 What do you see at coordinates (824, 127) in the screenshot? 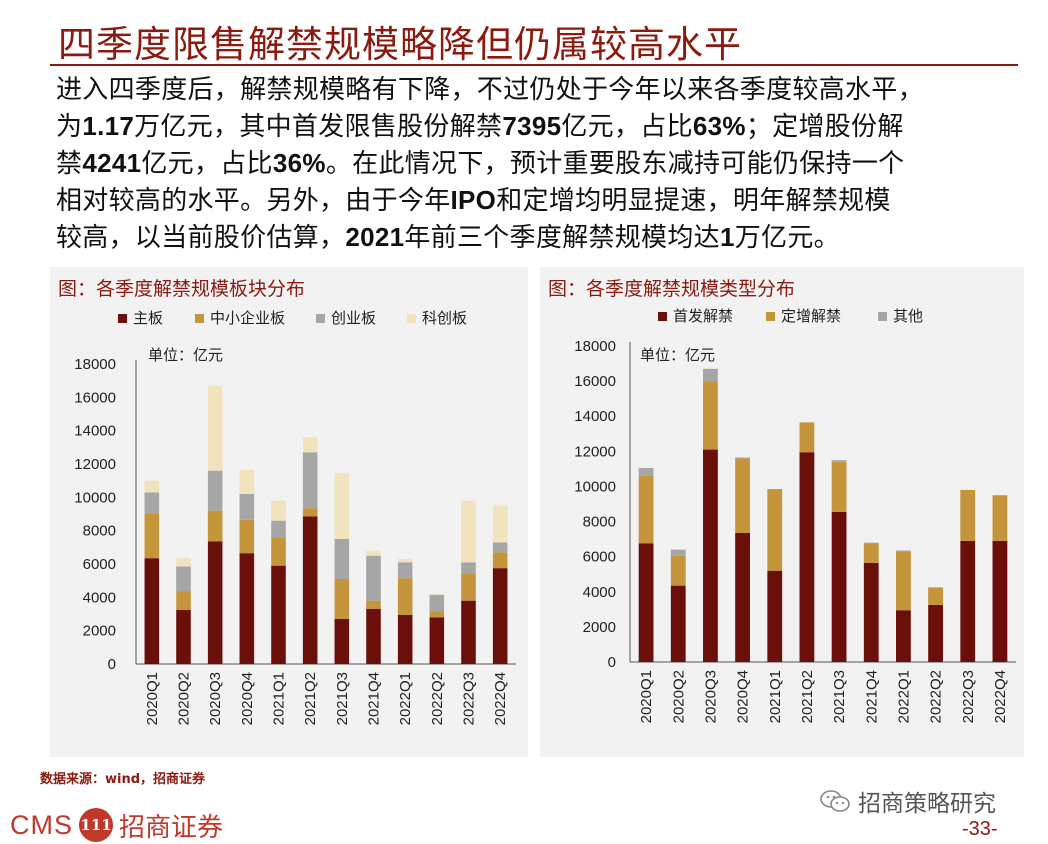
I see `text-run: ；定增股份解` at bounding box center [824, 127].